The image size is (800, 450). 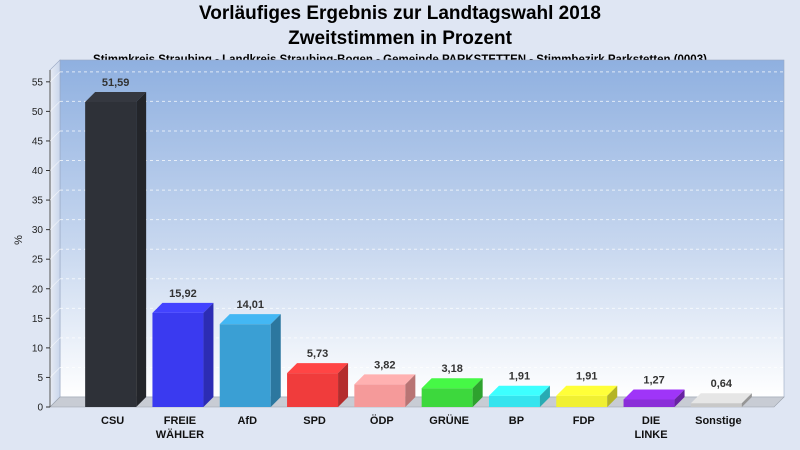 I want to click on y-tick-label: 40, so click(x=38, y=171).